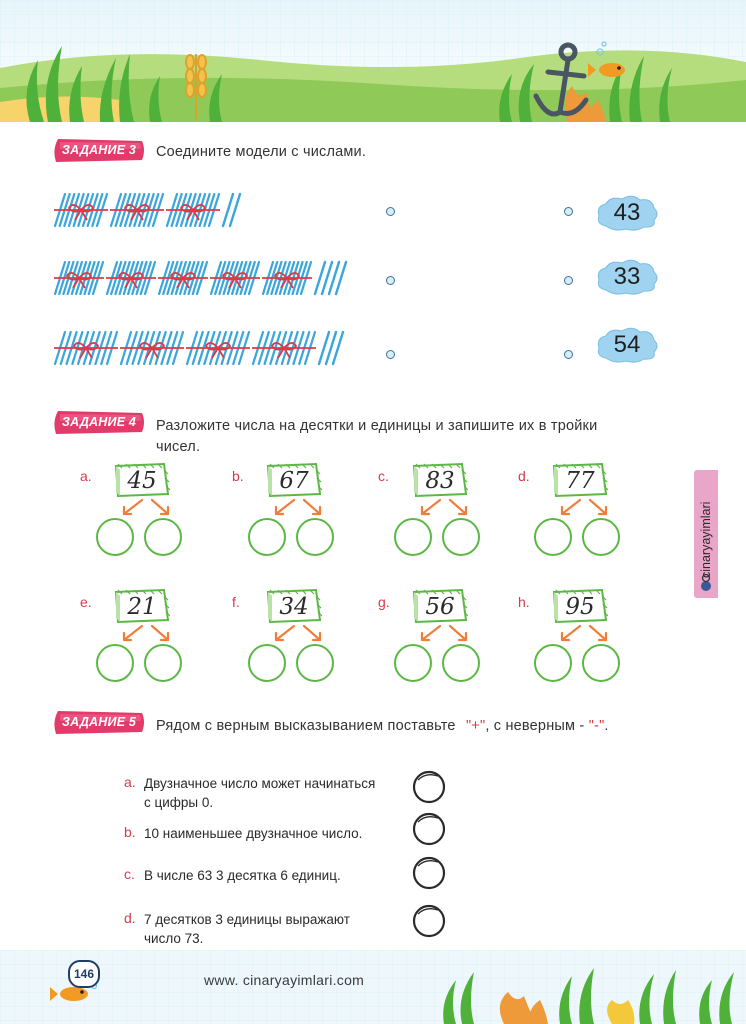 This screenshot has height=1024, width=746. Describe the element at coordinates (174, 938) in the screenshot. I see `statement-line-2: число 73.` at that location.